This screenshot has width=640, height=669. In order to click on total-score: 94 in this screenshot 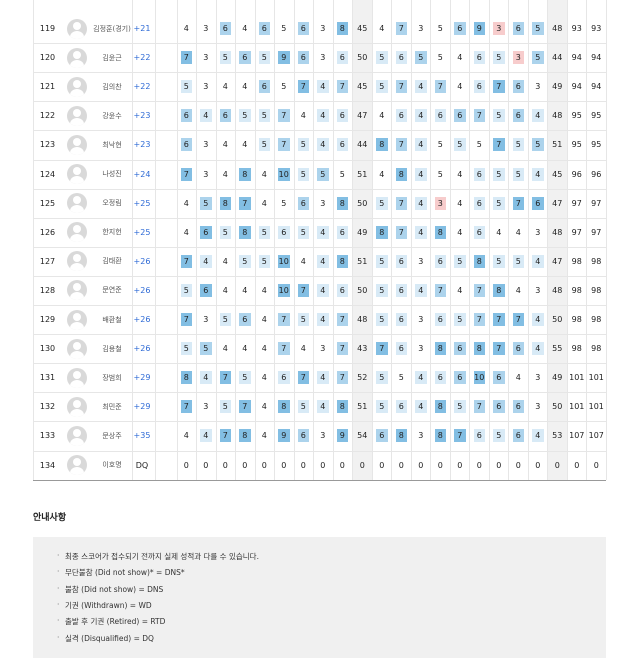, I will do `click(596, 58)`.